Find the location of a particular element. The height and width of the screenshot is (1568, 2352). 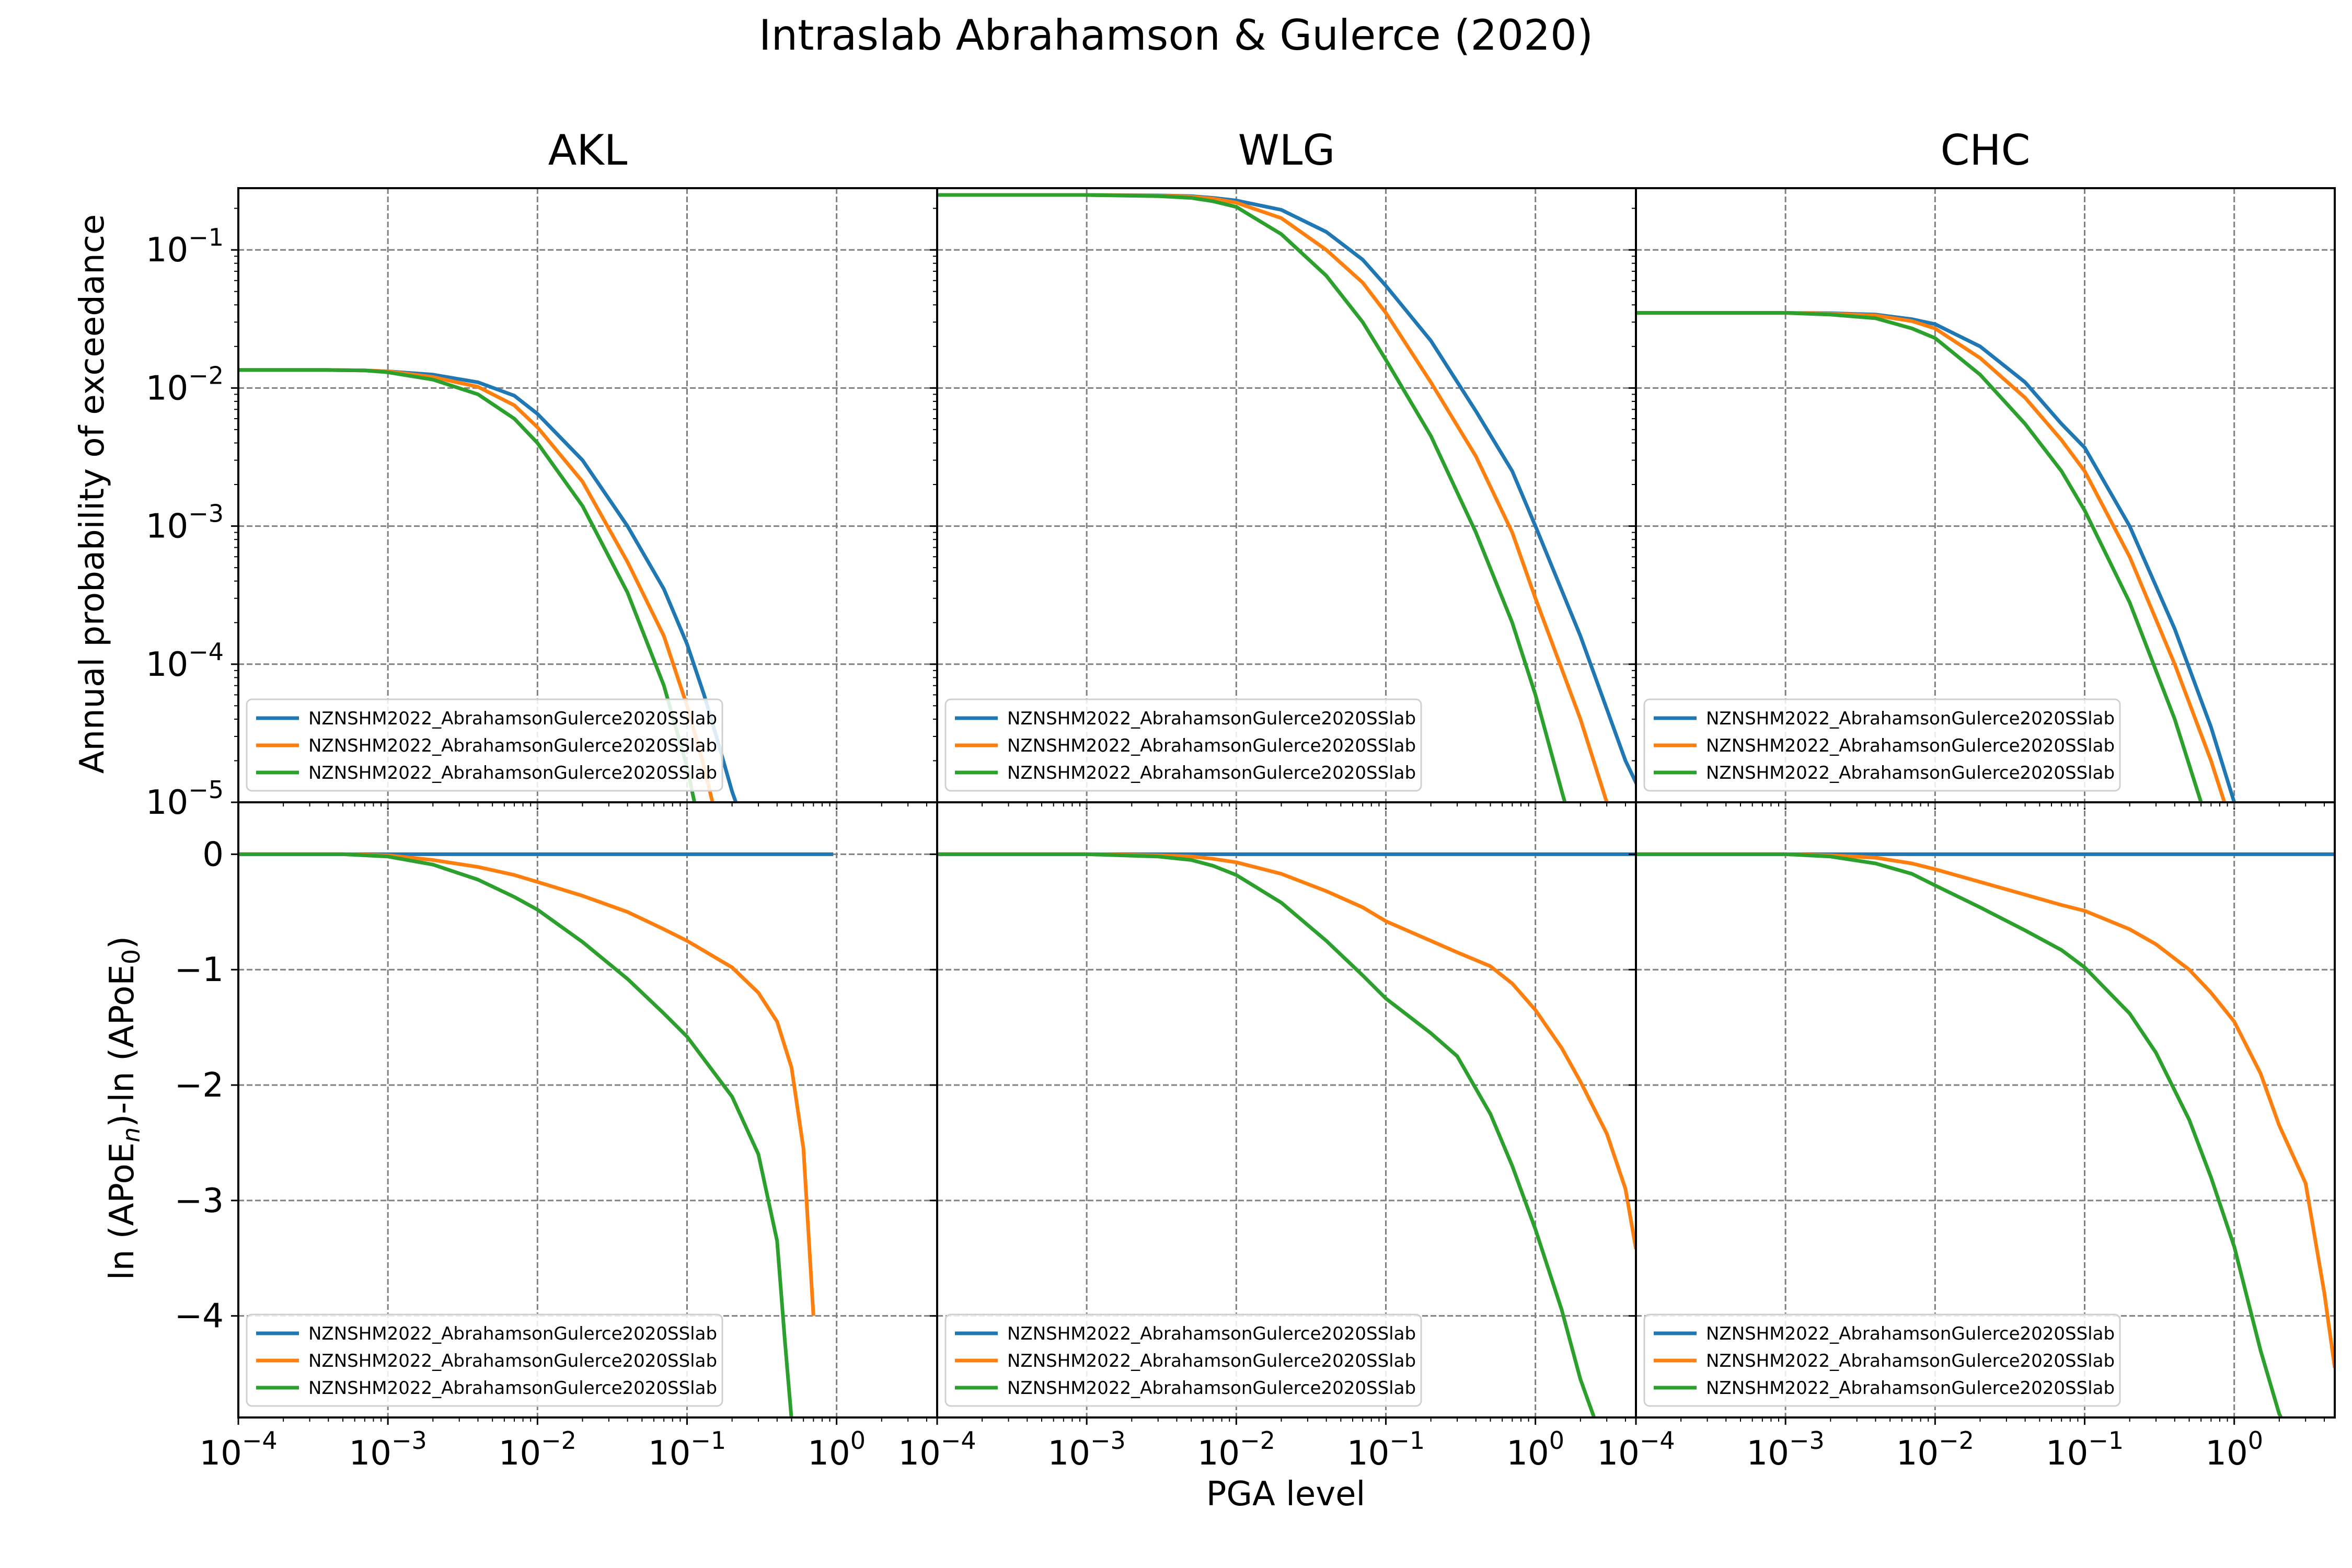

y-tick-label: −2 is located at coordinates (199, 1085).